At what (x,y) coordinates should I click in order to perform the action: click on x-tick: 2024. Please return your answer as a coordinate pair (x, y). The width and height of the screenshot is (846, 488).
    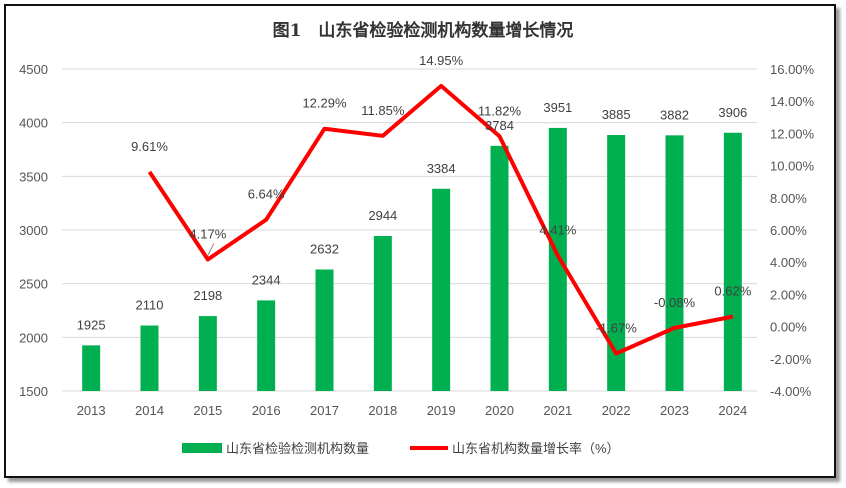
    Looking at the image, I should click on (732, 410).